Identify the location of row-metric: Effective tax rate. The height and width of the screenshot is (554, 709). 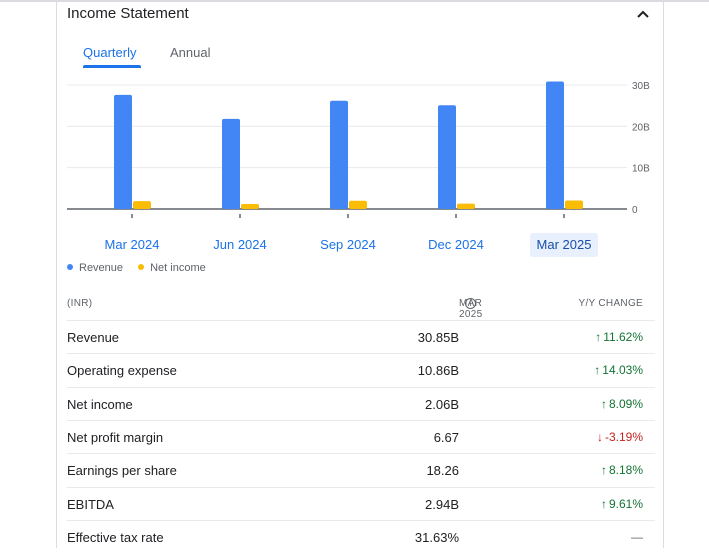
(115, 537).